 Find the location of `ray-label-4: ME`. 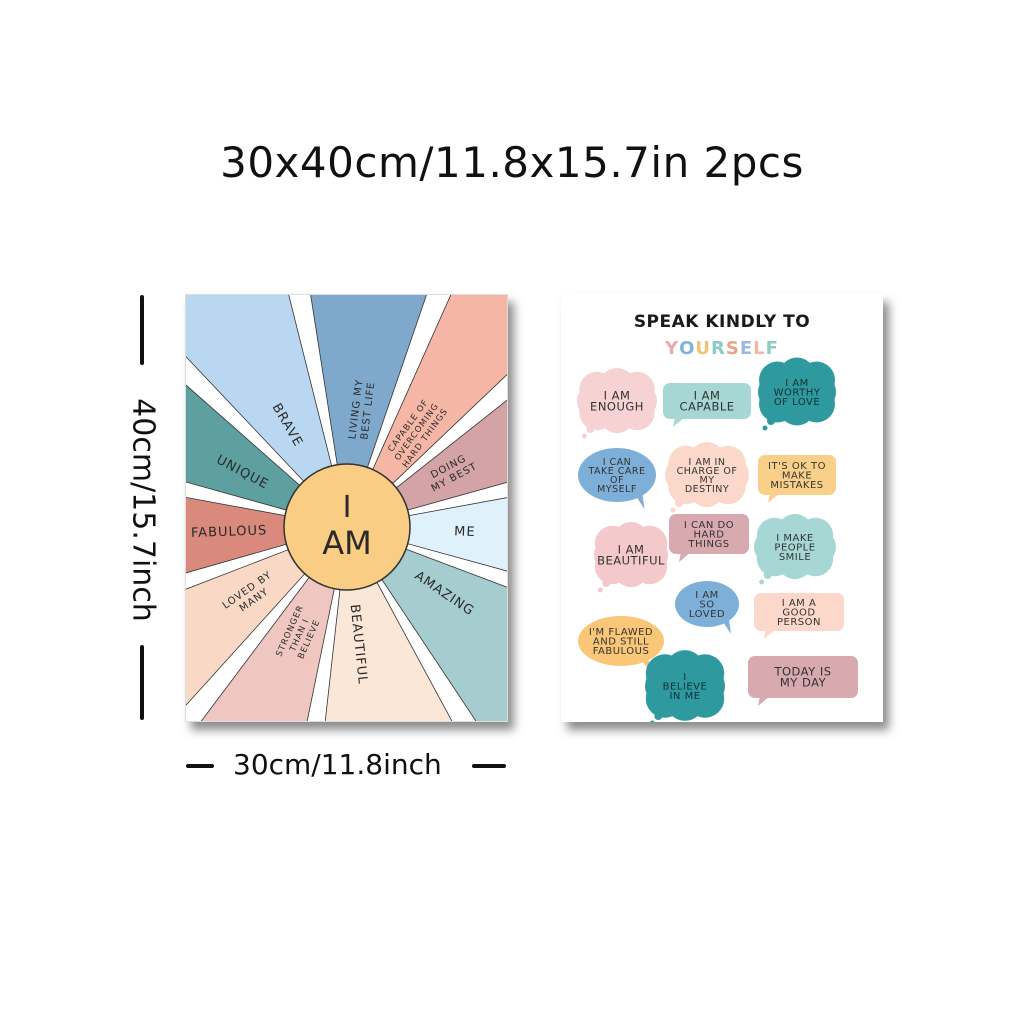

ray-label-4: ME is located at coordinates (465, 532).